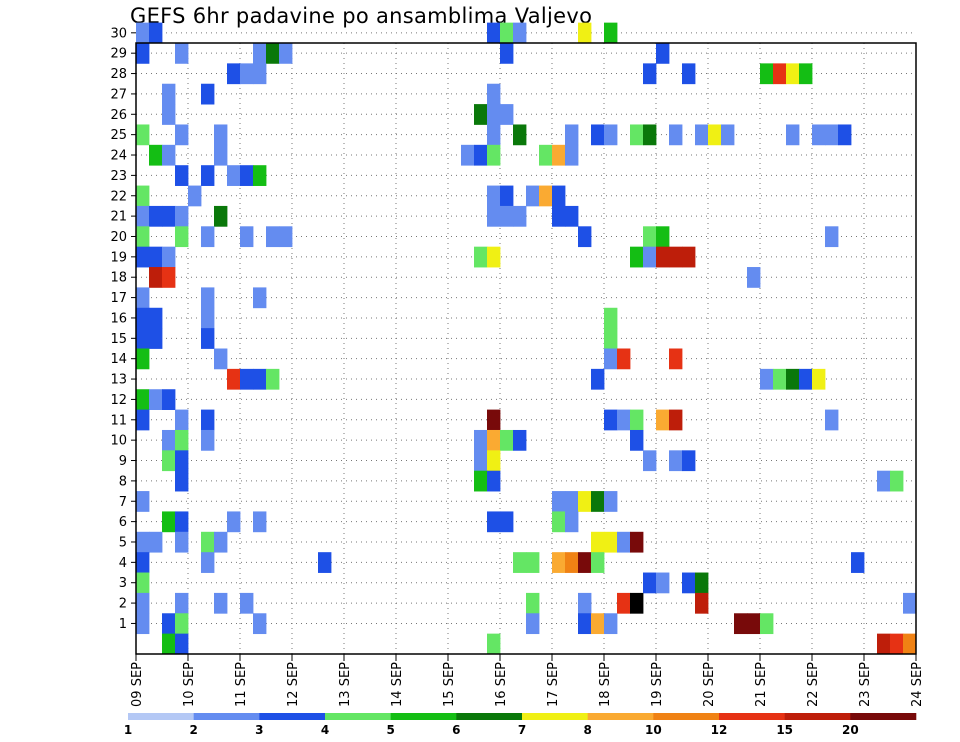 The height and width of the screenshot is (742, 960). Describe the element at coordinates (587, 730) in the screenshot. I see `legend-label: 8` at that location.